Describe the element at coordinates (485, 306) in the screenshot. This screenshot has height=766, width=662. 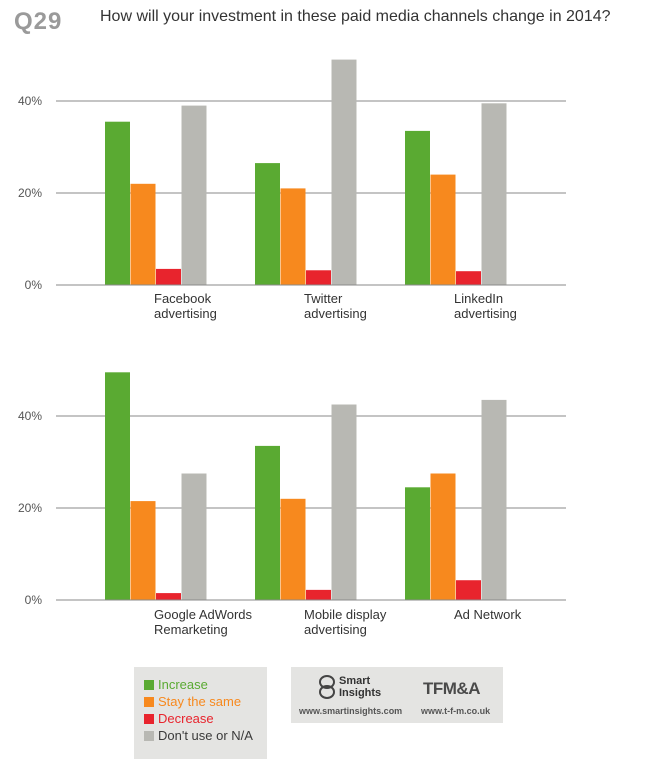
I see `category-label: LinkedIn advertising` at that location.